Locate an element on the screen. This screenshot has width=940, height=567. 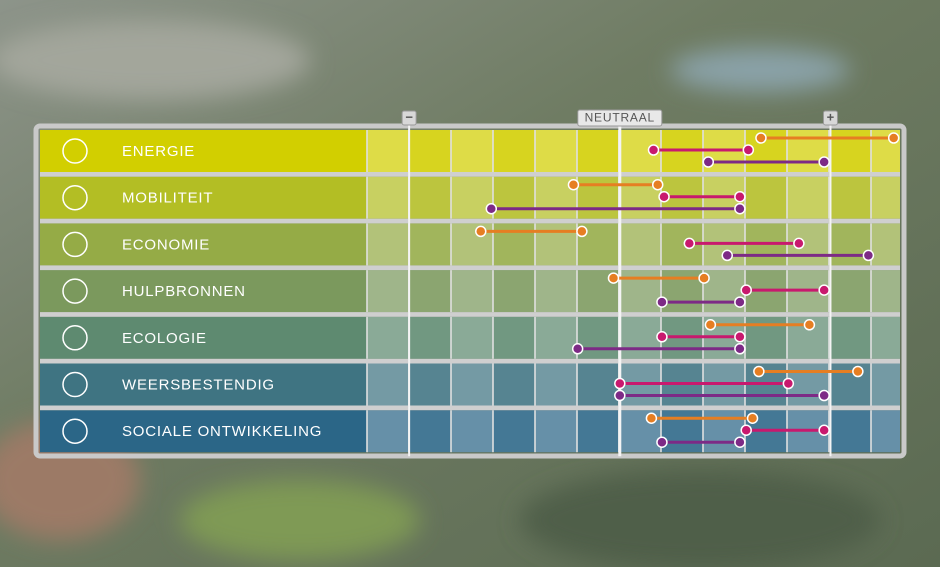
row-label: MOBILITEIT is located at coordinates (167, 198).